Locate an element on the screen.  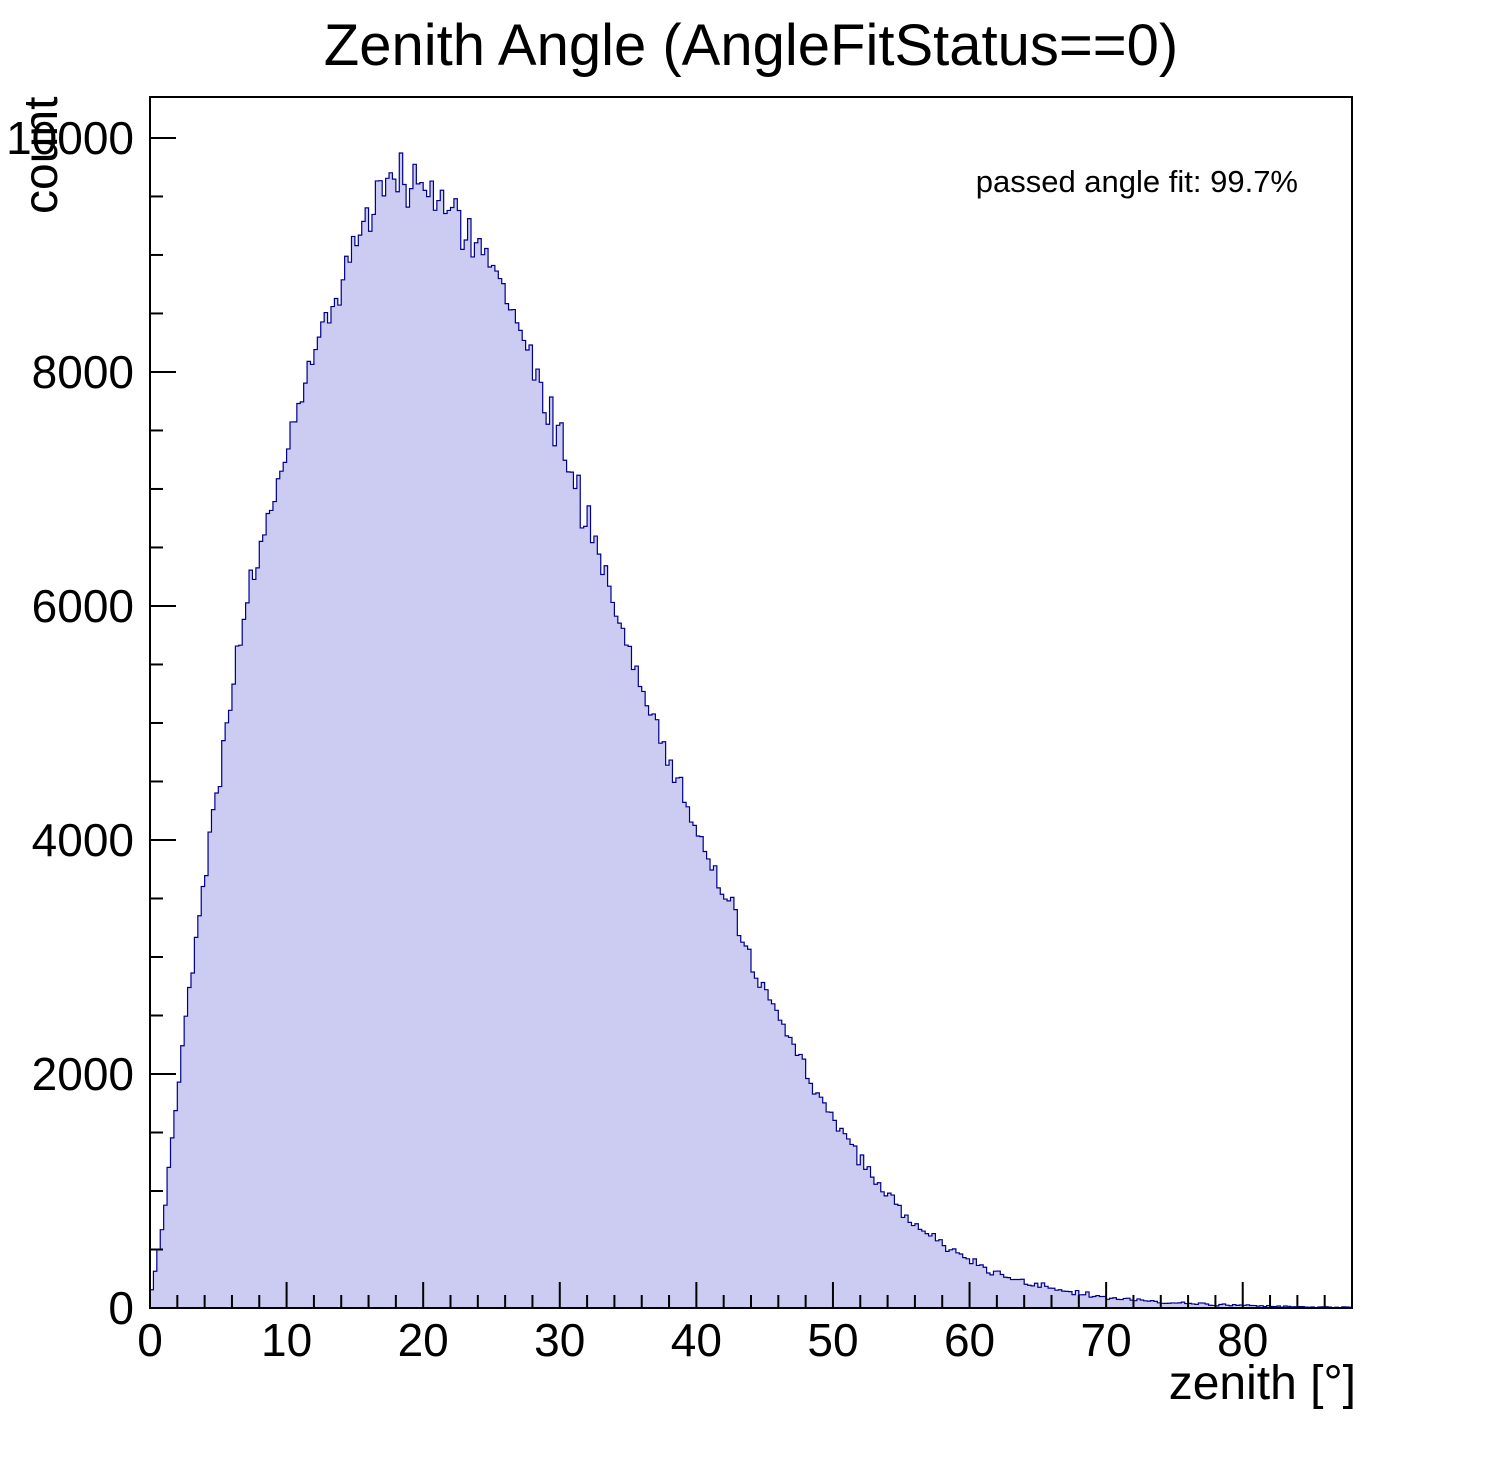
x-tick-label: 60 is located at coordinates (969, 1340).